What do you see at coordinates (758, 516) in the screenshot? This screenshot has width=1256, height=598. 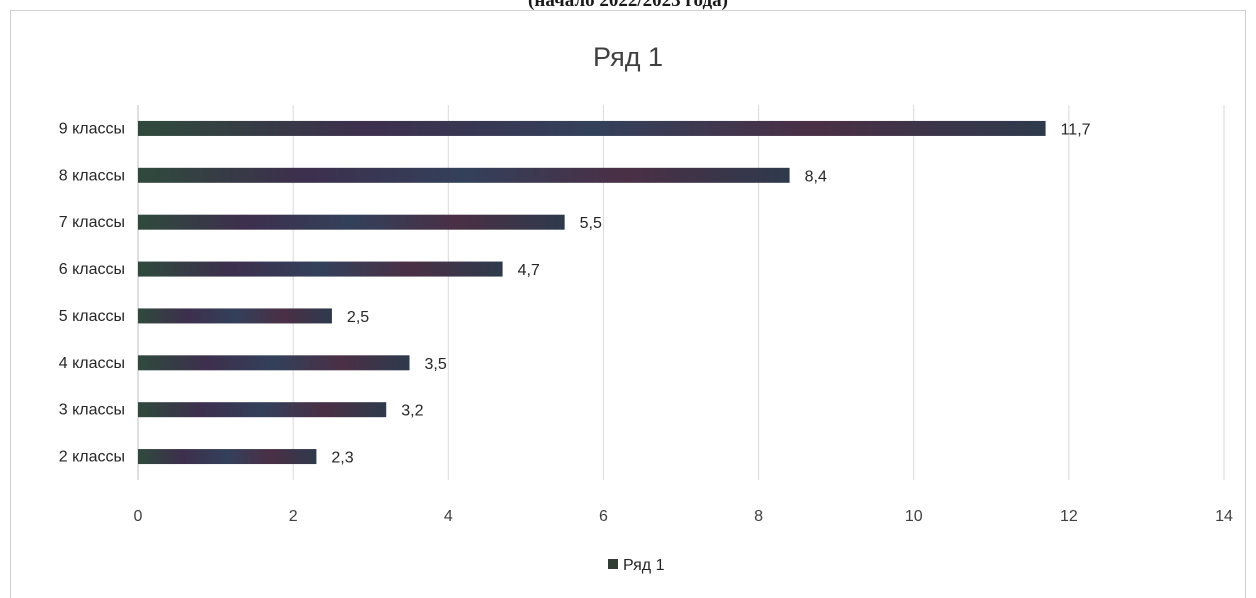 I see `x-tick-label: 8` at bounding box center [758, 516].